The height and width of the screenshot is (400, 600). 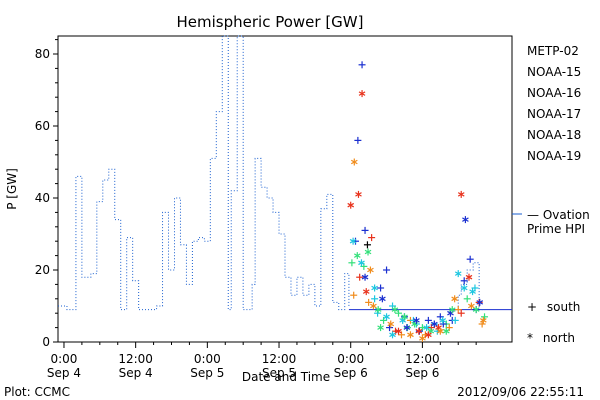 I want to click on ovation-label-line2: Prime HPI, so click(x=556, y=229).